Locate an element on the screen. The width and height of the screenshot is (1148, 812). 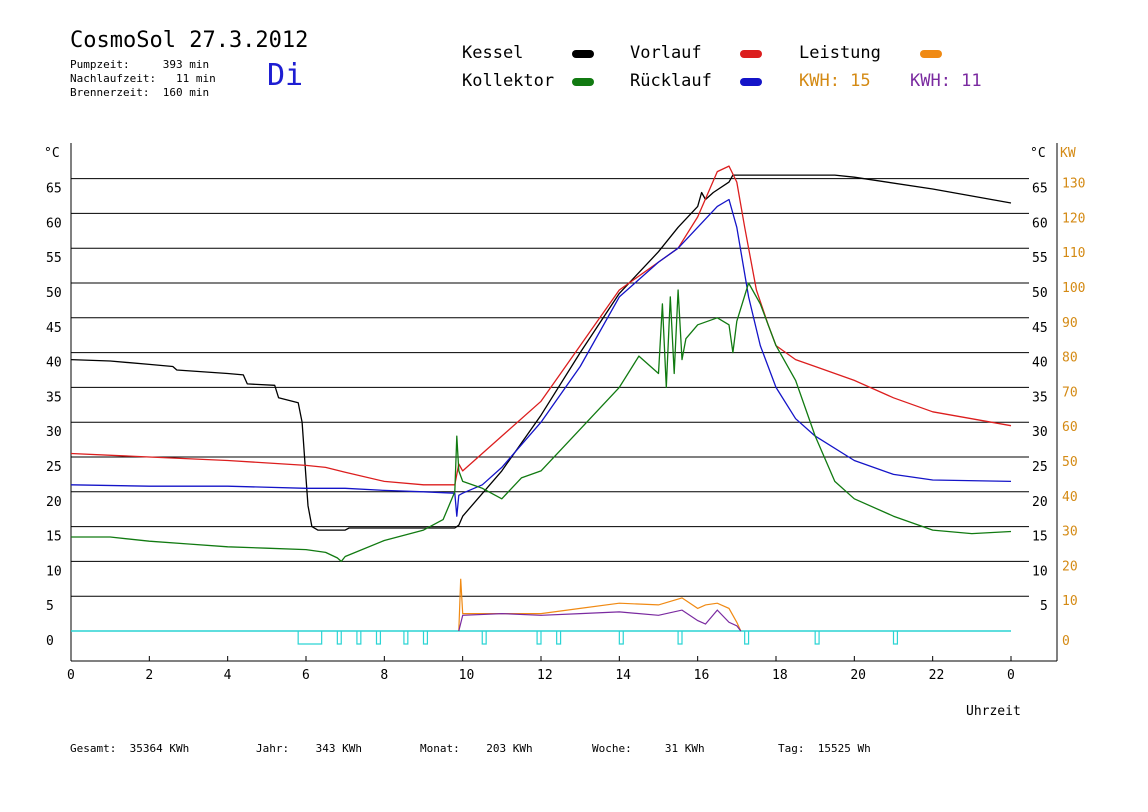
footer-jahr: Jahr: 343 KWh is located at coordinates (309, 748).